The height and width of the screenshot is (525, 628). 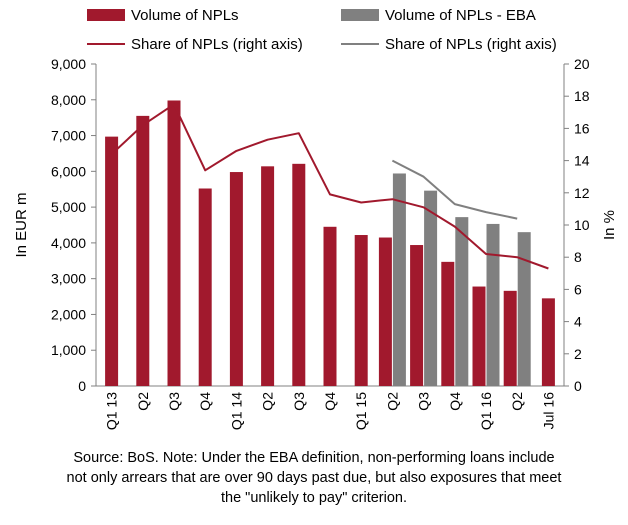 What do you see at coordinates (454, 189) in the screenshot?
I see `line-npl-share-eba` at bounding box center [454, 189].